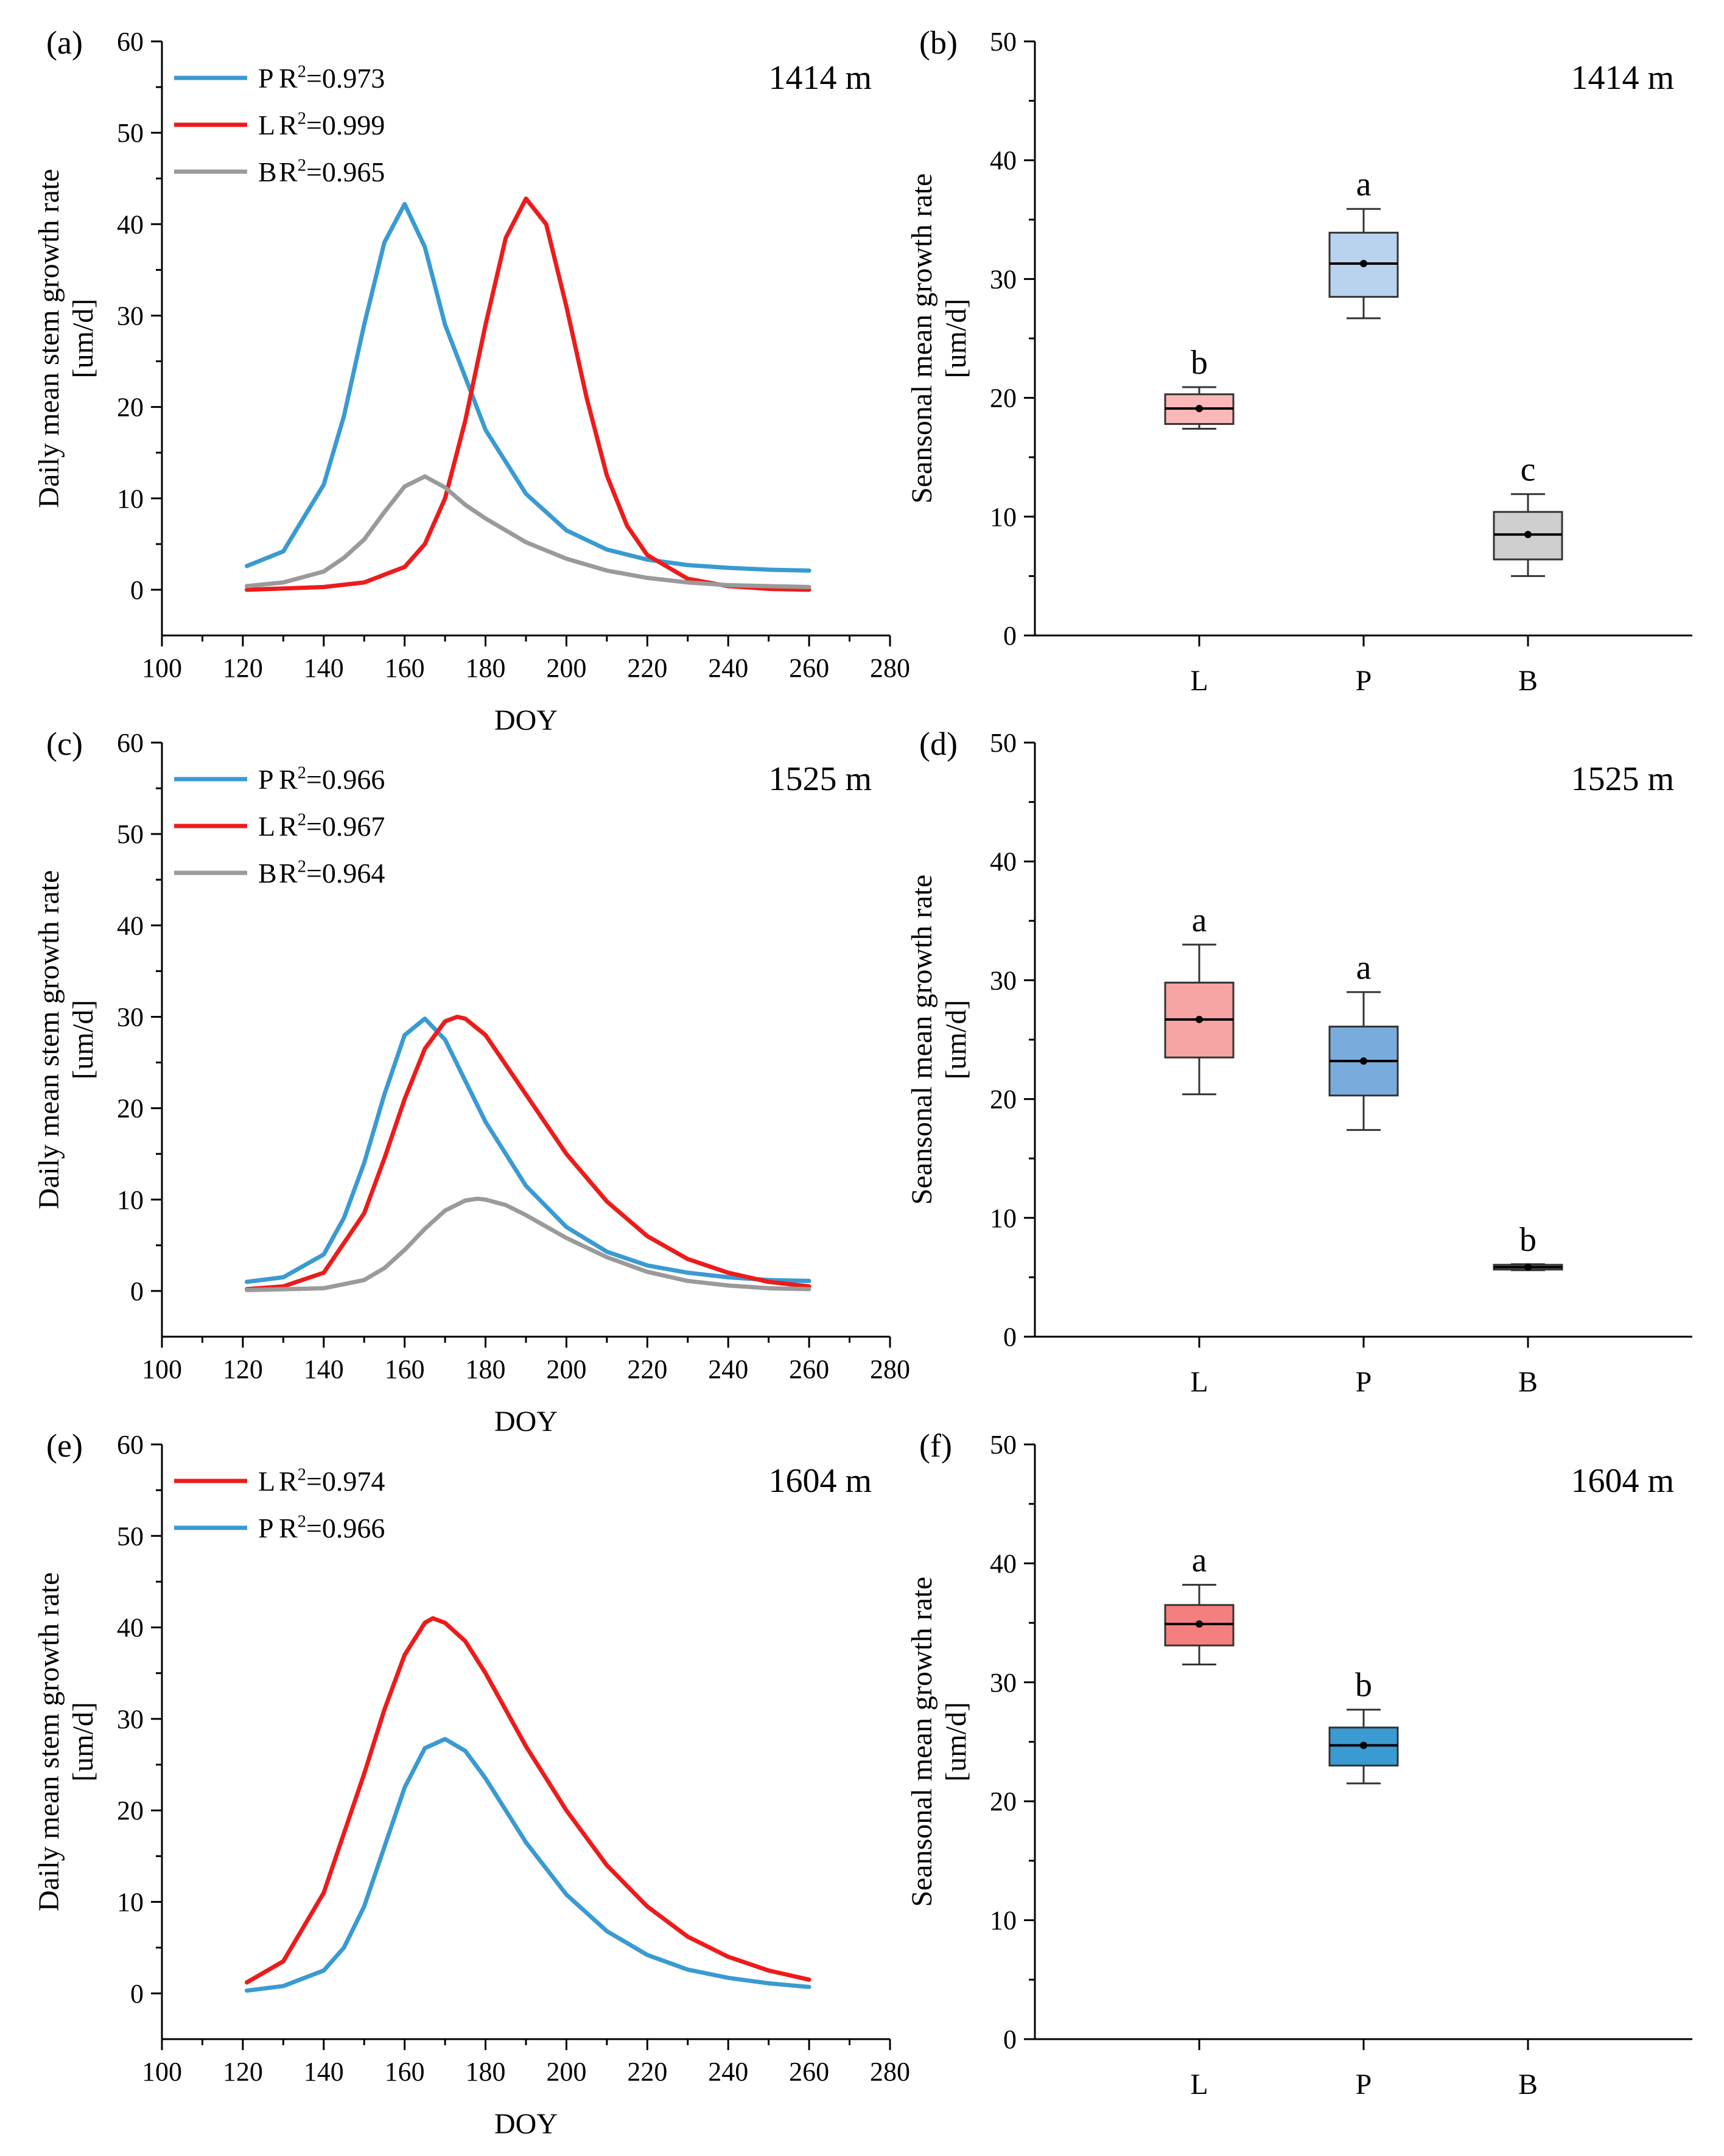  I want to click on significance-letter: b, so click(1528, 1240).